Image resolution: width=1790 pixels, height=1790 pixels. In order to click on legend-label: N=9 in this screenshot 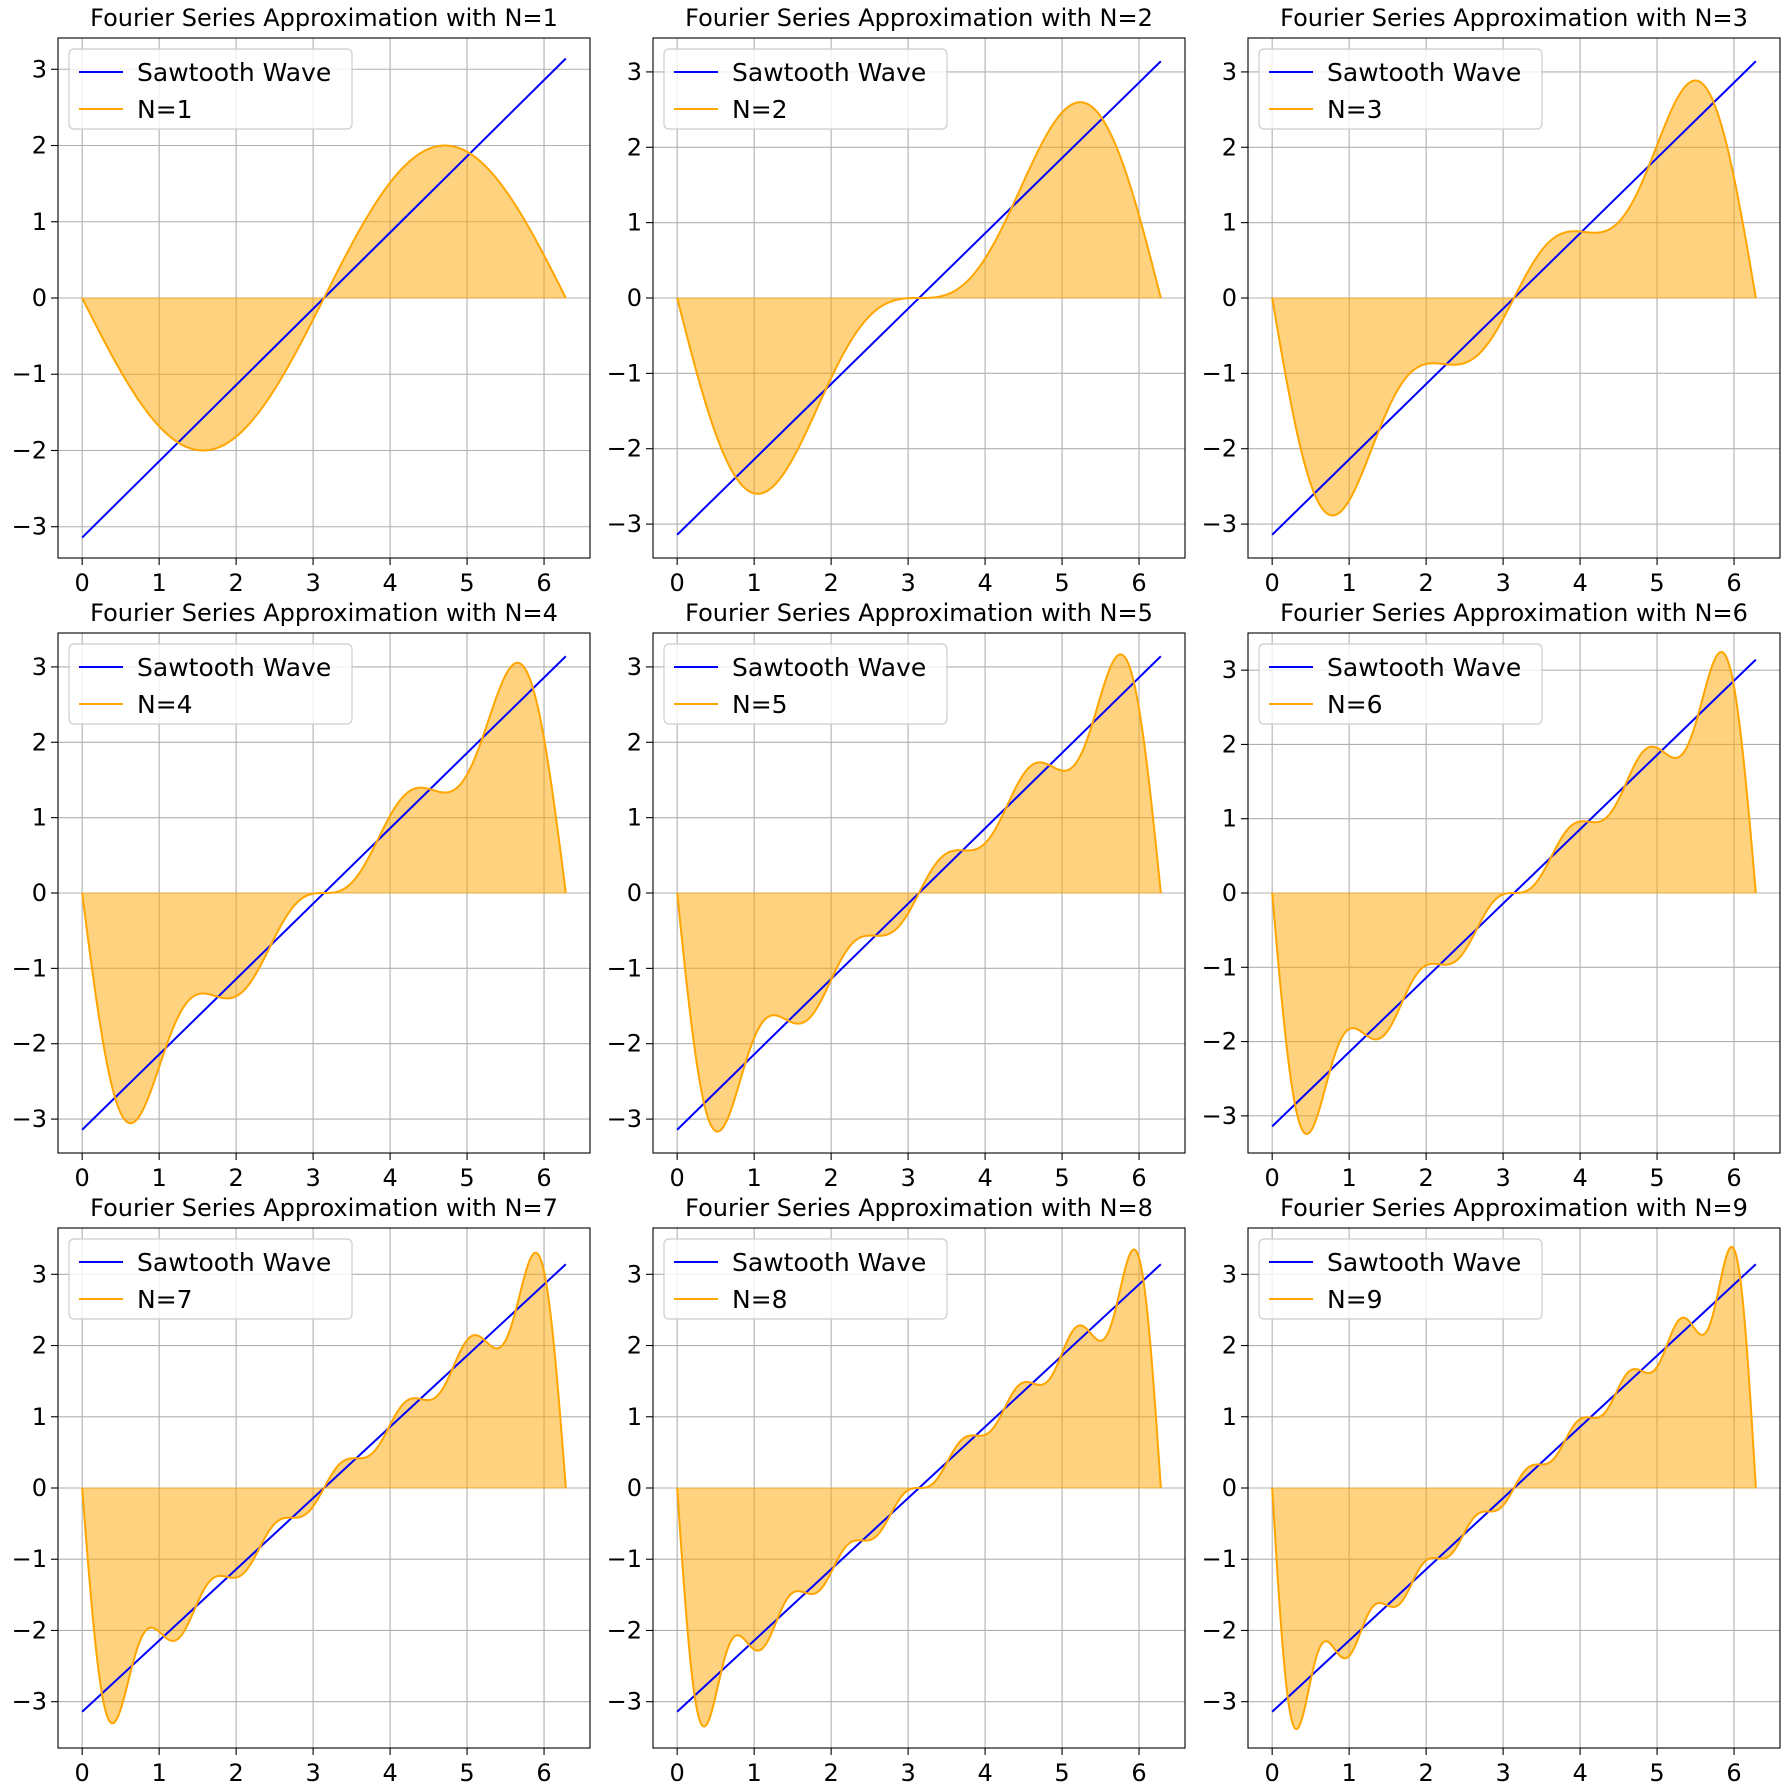, I will do `click(1355, 1299)`.